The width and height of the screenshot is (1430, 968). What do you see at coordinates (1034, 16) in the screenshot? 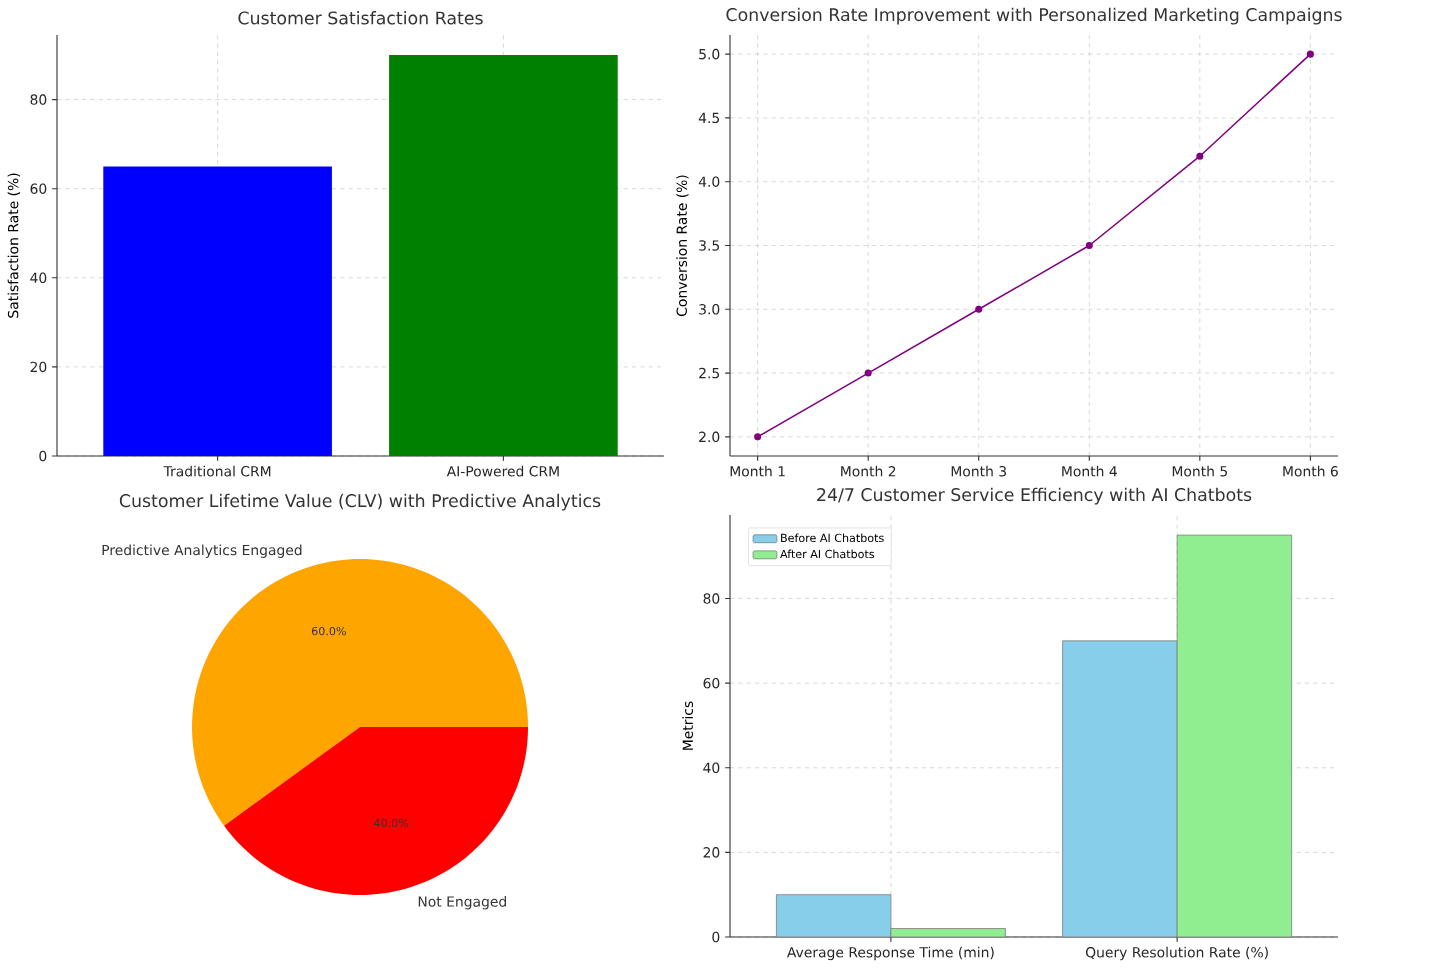
I see `chart-title: Conversion Rate Improvement with Personalized Marketing Campaigns` at bounding box center [1034, 16].